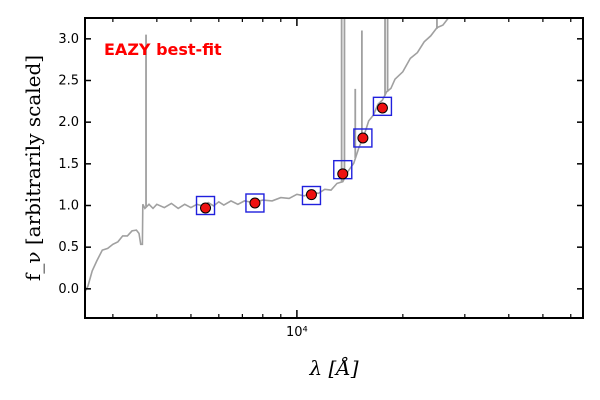 This screenshot has height=400, width=600. What do you see at coordinates (163, 49) in the screenshot?
I see `annotation-label: EAZY best-fit` at bounding box center [163, 49].